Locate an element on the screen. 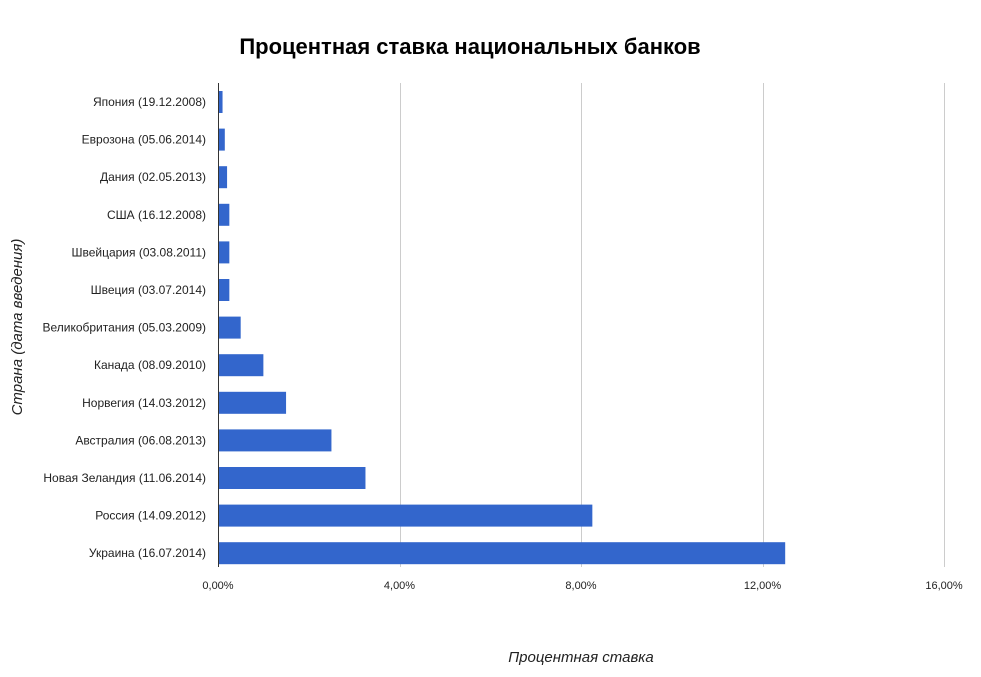  x-tick-label: 16,00% is located at coordinates (944, 586).